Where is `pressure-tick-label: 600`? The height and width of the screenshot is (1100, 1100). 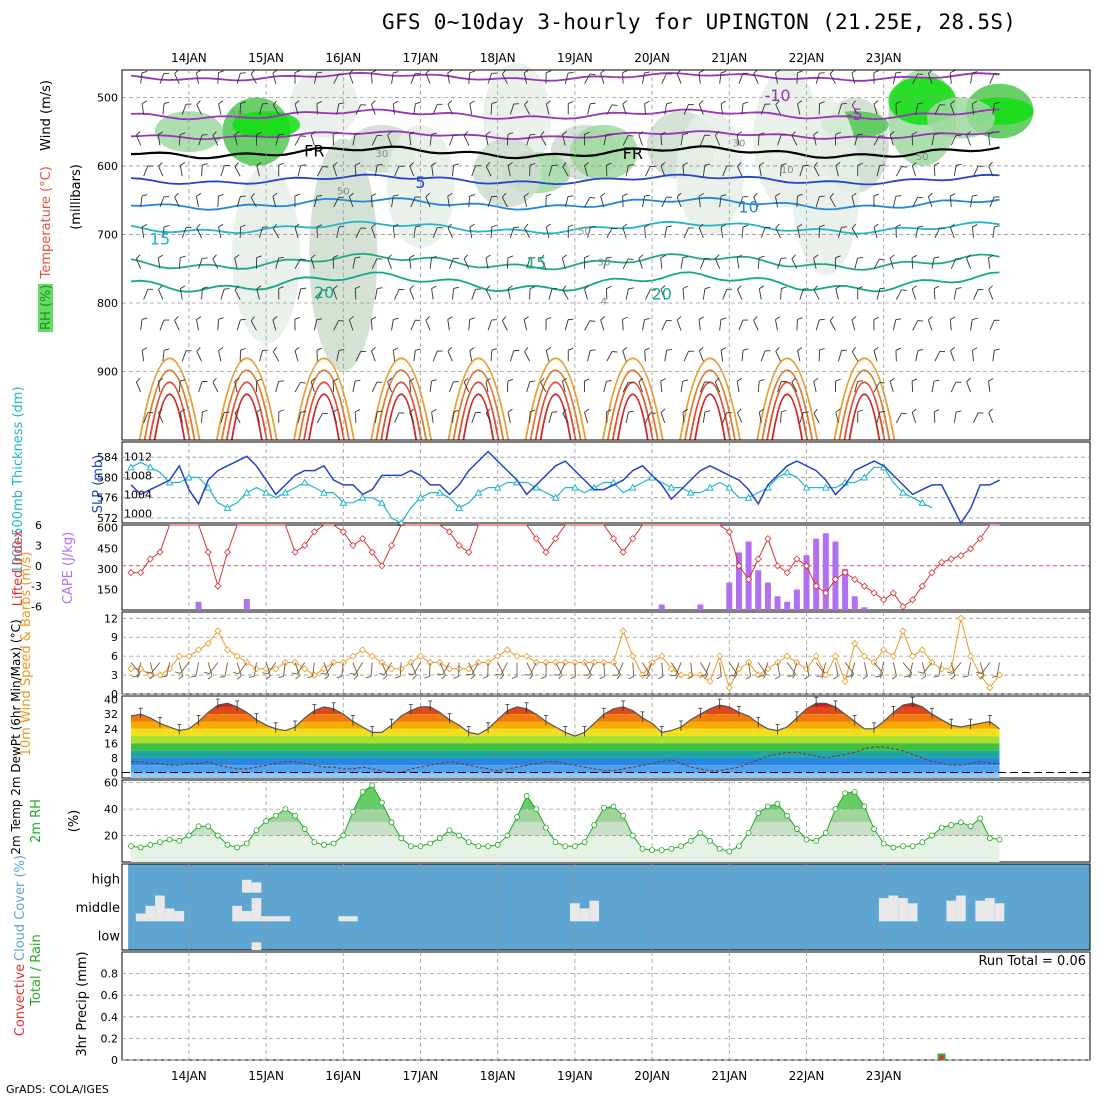
pressure-tick-label: 600 is located at coordinates (107, 166).